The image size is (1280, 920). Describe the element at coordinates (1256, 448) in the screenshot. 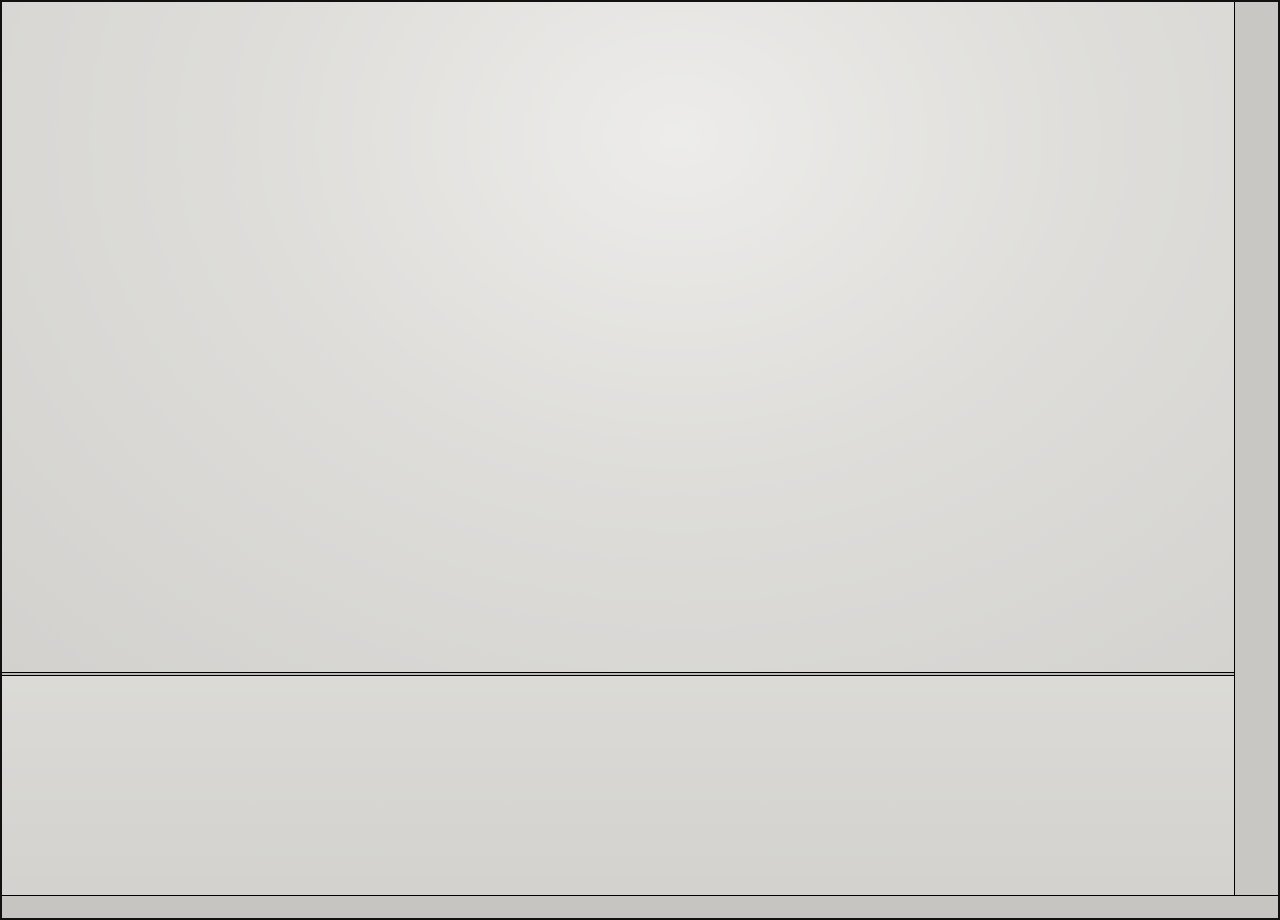

I see `price-axis` at that location.